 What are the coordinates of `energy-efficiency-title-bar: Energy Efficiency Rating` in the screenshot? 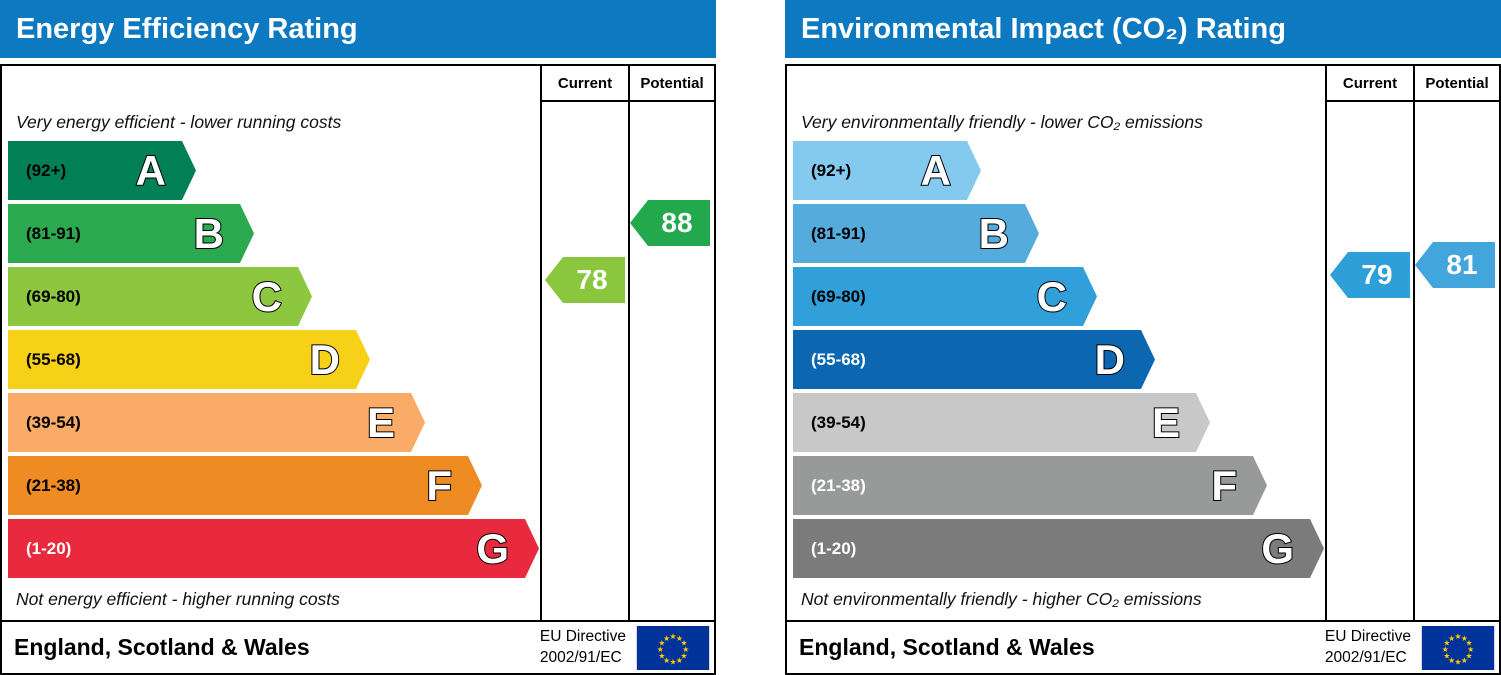 It's located at (358, 29).